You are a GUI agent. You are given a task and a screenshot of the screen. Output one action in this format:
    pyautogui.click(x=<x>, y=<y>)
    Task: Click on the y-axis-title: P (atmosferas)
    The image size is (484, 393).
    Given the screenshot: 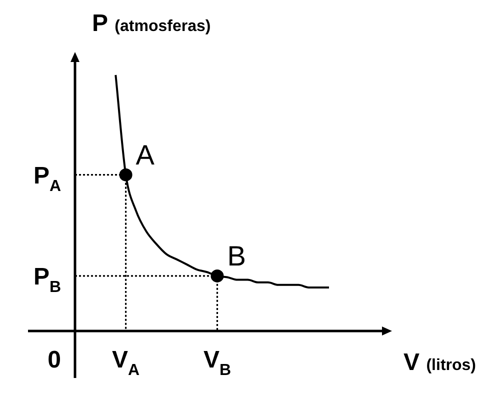 What is the action you would take?
    pyautogui.click(x=151, y=23)
    